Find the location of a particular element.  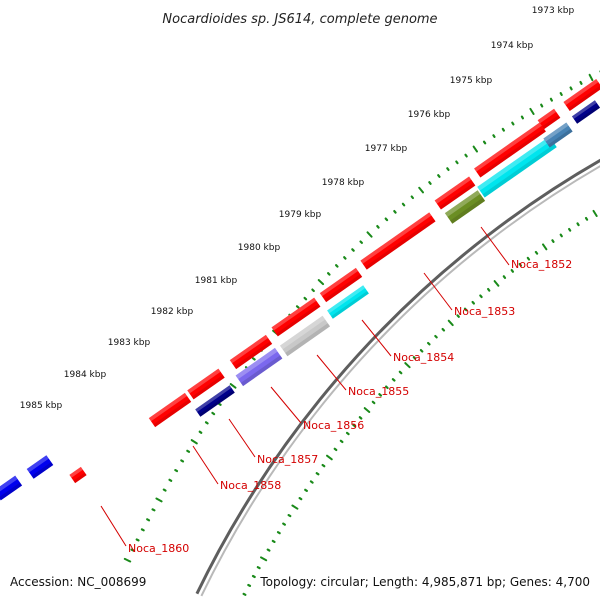

gene-silver-arrow is located at coordinates (305, 336).